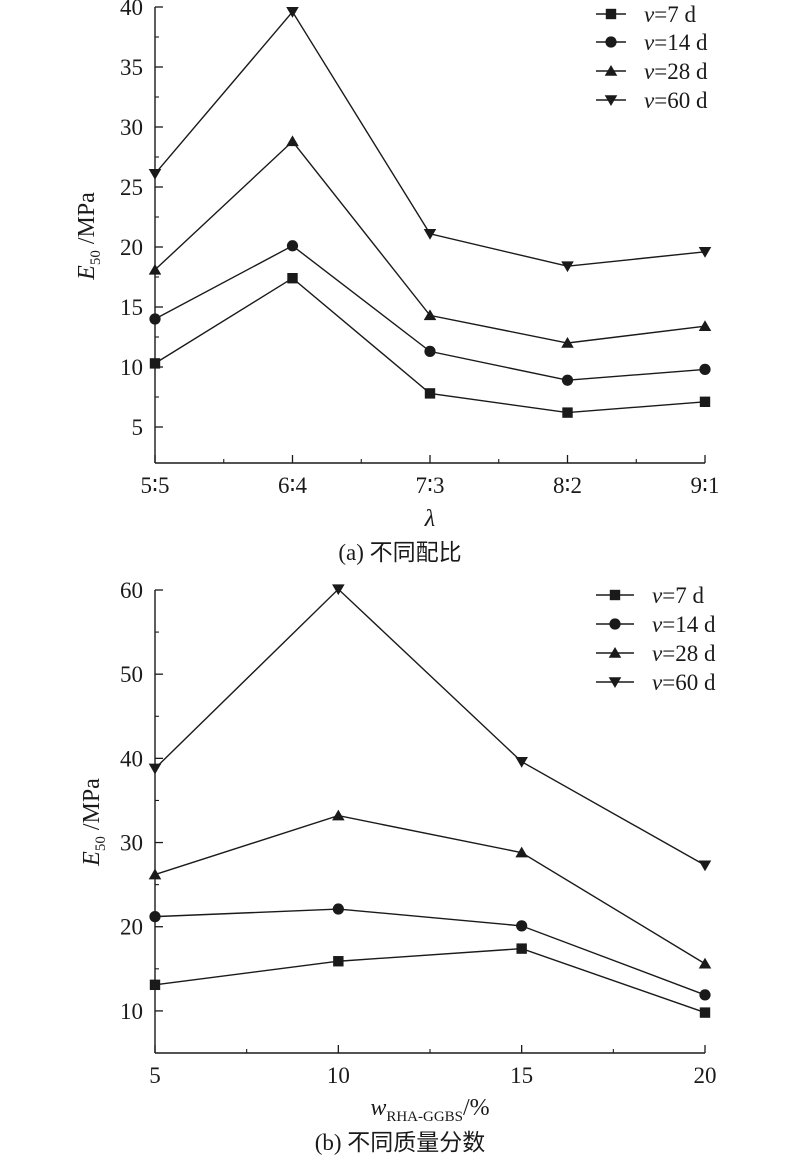 This screenshot has width=800, height=1168. Describe the element at coordinates (430, 889) in the screenshot. I see `series-line-v-28-d` at that location.